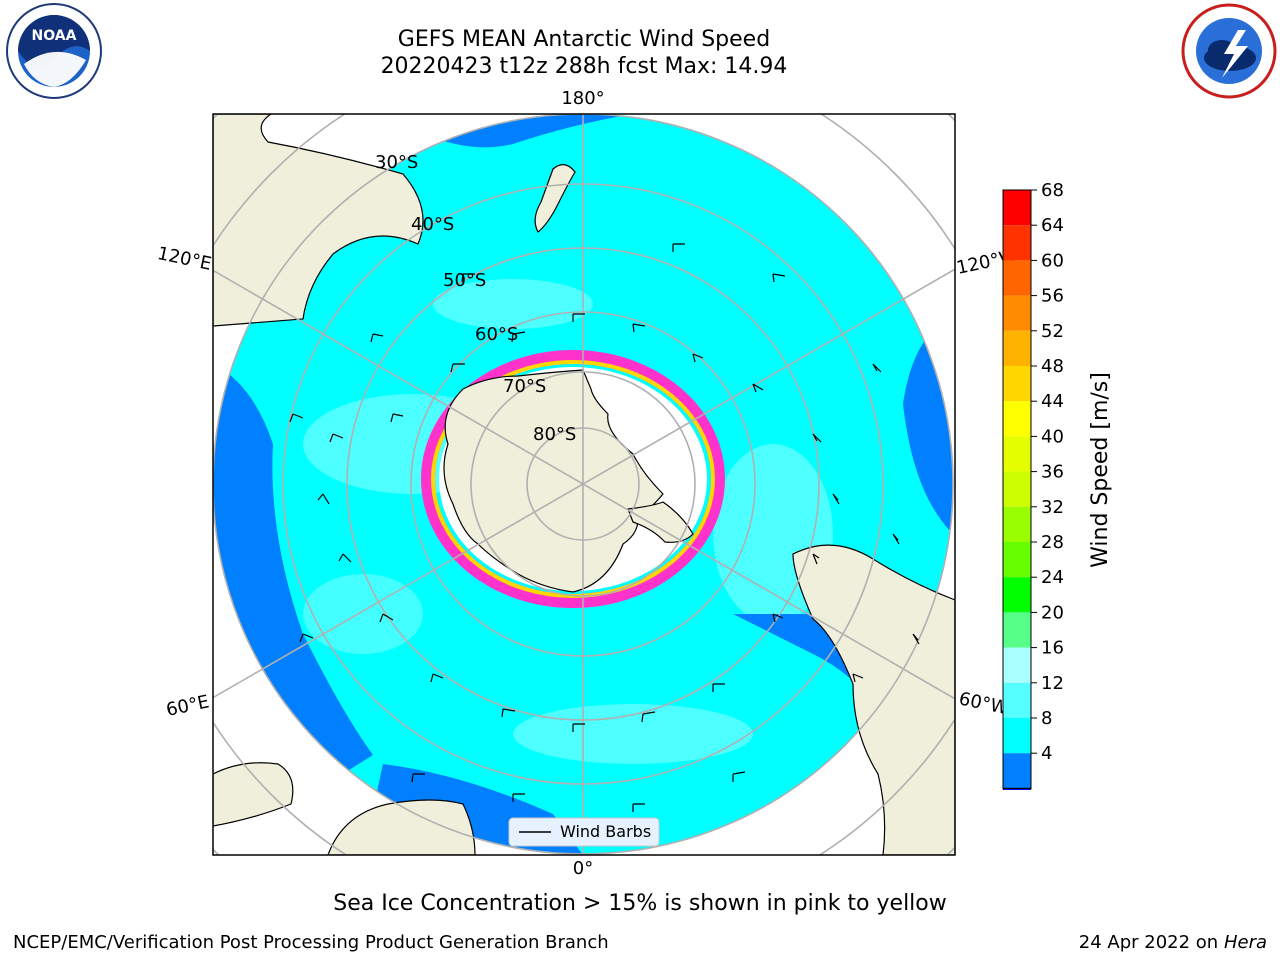 This screenshot has height=960, width=1280. Describe the element at coordinates (583, 868) in the screenshot. I see `lon-label-0: 0°` at that location.